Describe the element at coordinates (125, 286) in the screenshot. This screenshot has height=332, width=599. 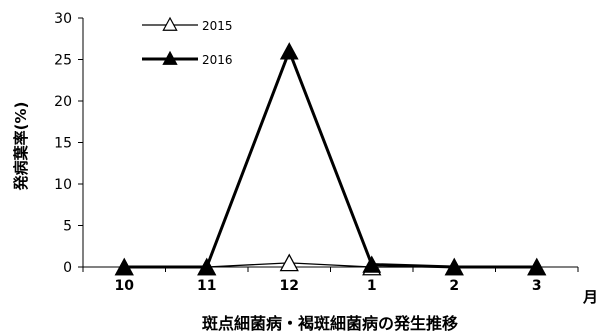
I see `x-tick-label: 10` at that location.